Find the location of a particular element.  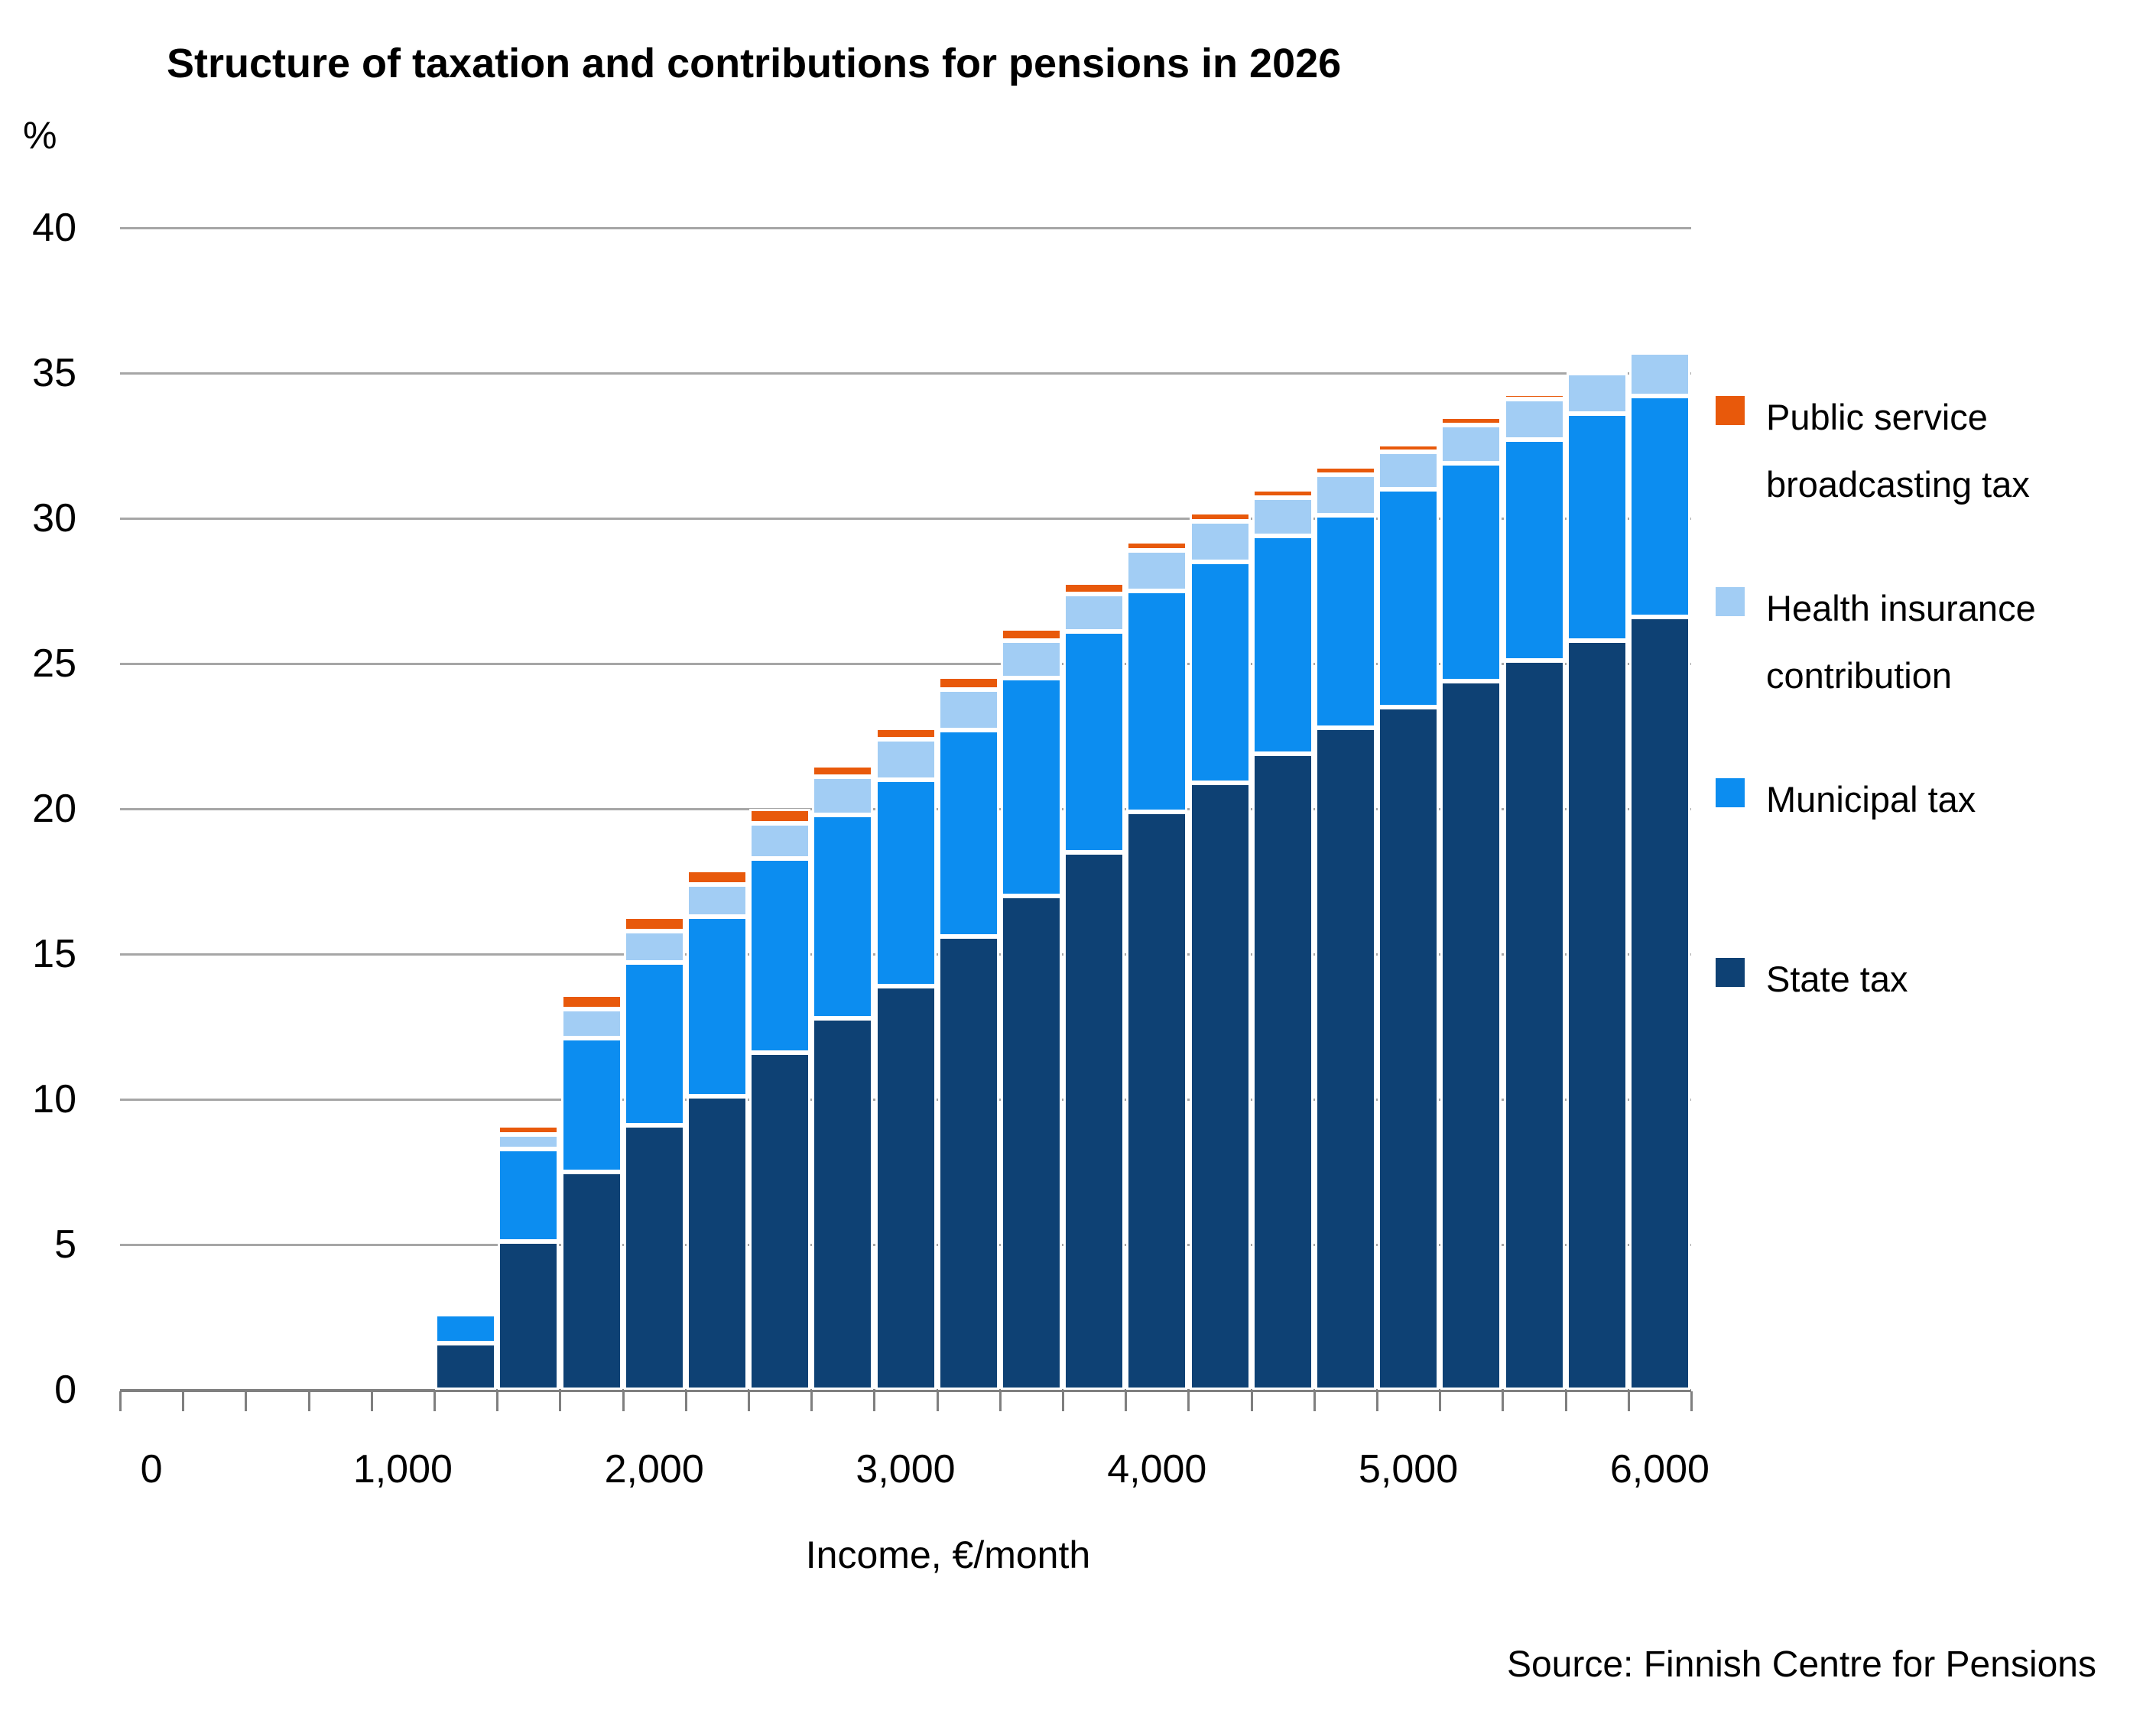

x-tick-label: 0 is located at coordinates (151, 1469).